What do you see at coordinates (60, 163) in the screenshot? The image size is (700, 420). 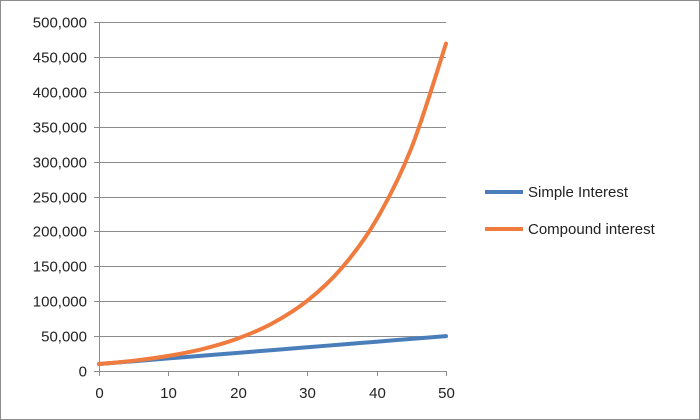 I see `y-tick-label: 300,000` at bounding box center [60, 163].